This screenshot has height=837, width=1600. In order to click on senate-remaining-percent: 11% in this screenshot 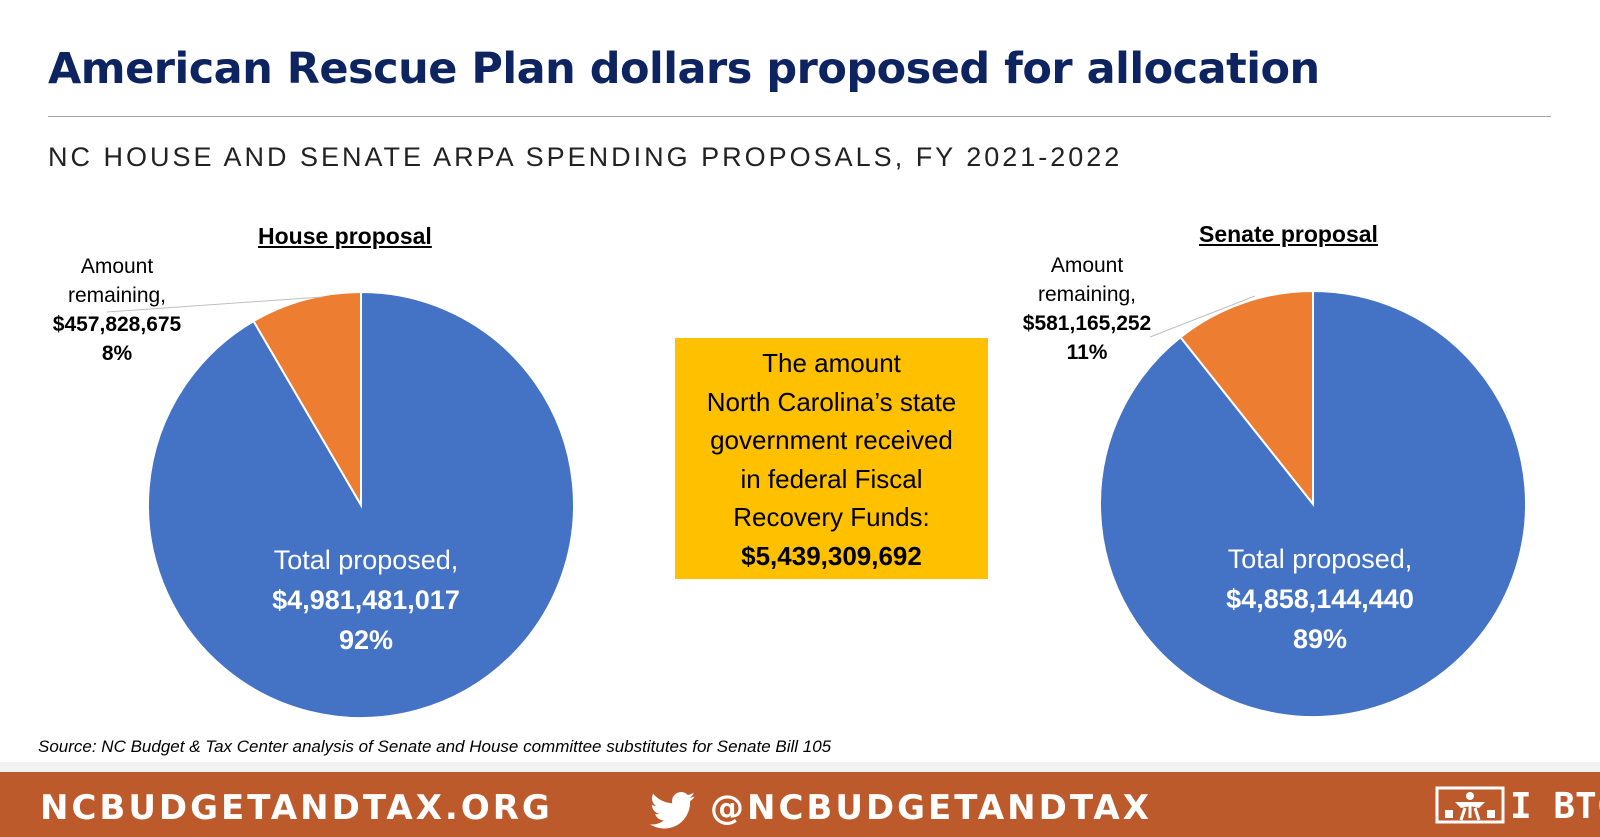, I will do `click(1087, 352)`.